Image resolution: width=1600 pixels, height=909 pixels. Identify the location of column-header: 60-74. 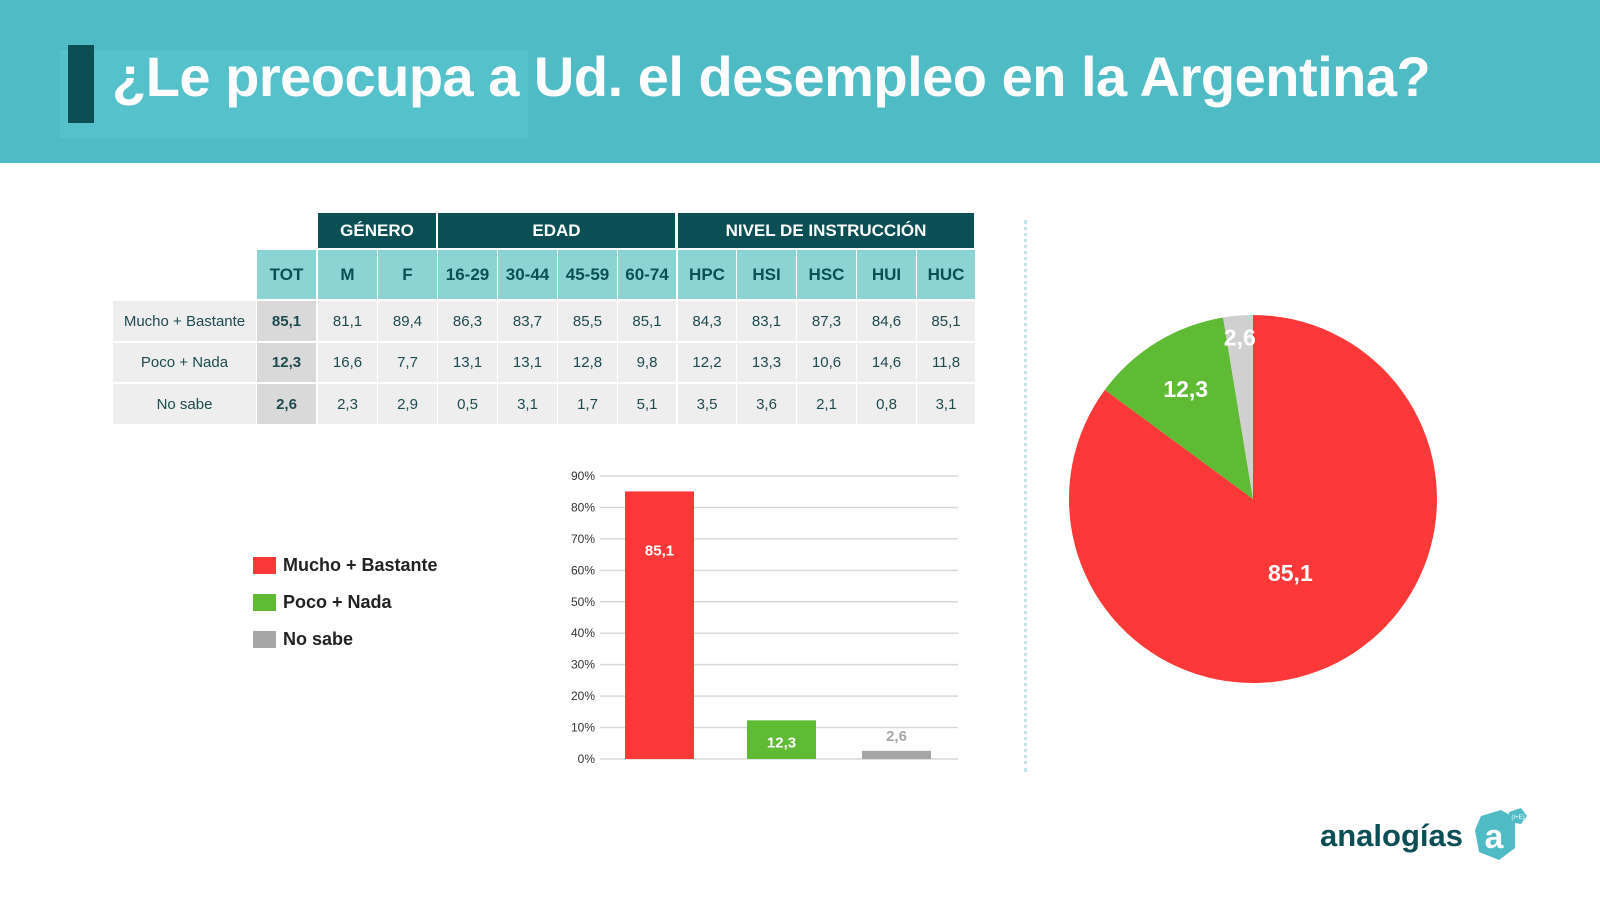
(647, 274).